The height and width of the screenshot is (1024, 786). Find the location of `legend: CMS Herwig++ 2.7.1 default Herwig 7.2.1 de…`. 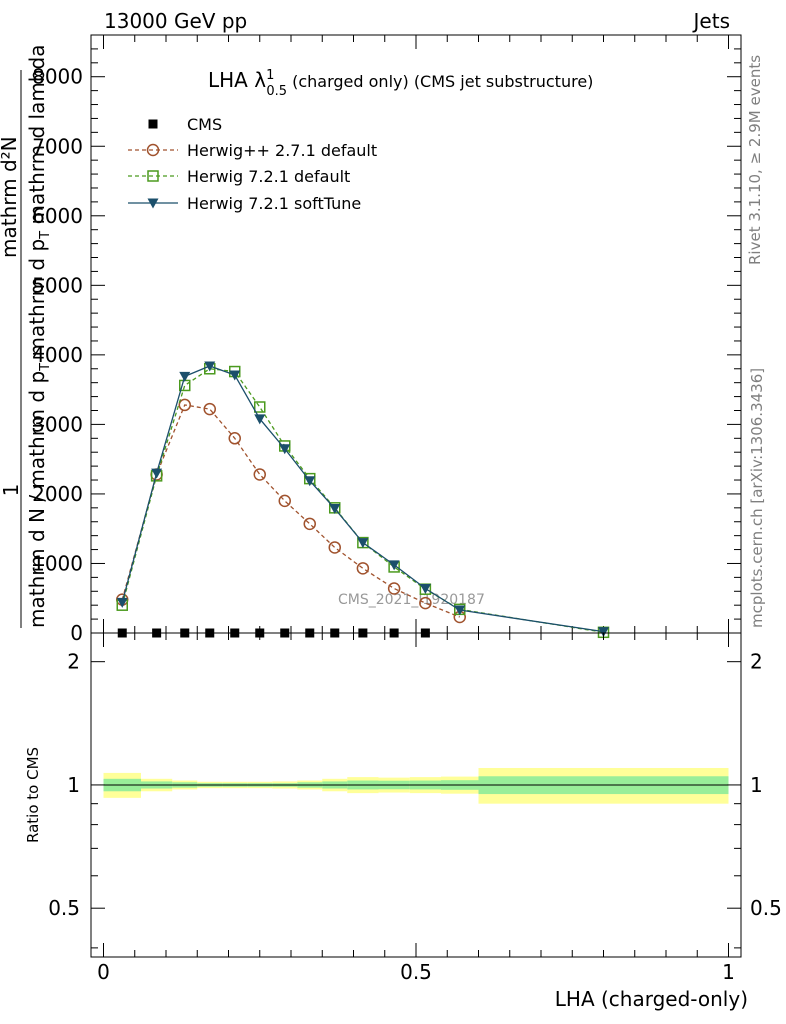

legend: CMS Herwig++ 2.7.1 default Herwig 7.2.1 de… is located at coordinates (252, 164).